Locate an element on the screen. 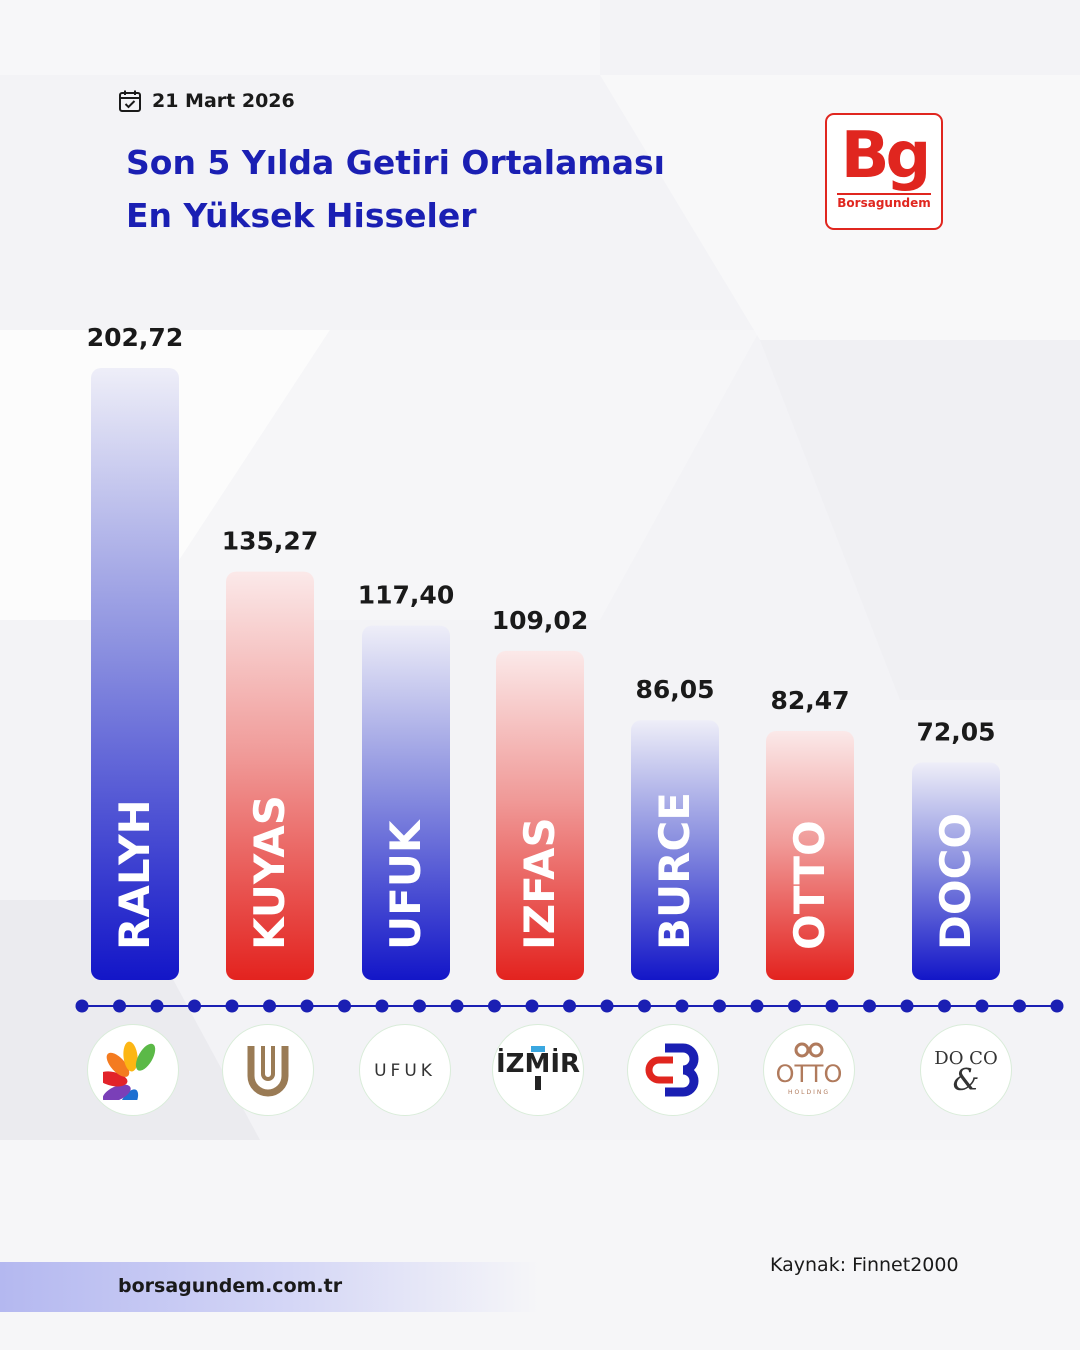 The image size is (1080, 1350). website-url: borsagundem.com.tr is located at coordinates (230, 1286).